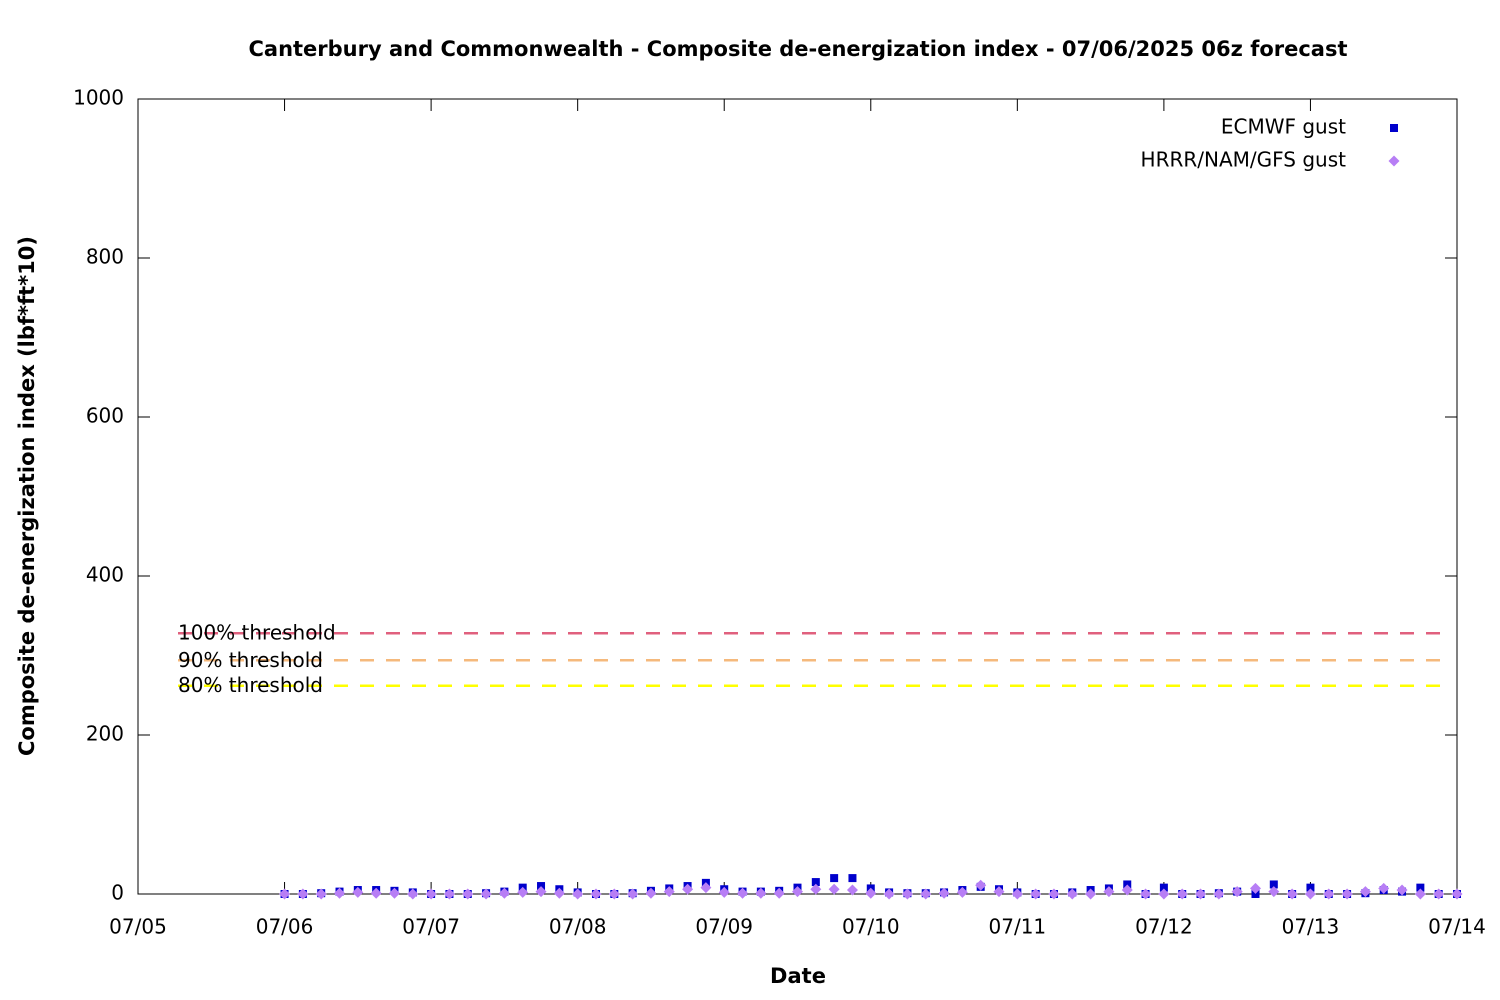 This screenshot has height=1000, width=1500. I want to click on x-tick-label: 07/05, so click(138, 927).